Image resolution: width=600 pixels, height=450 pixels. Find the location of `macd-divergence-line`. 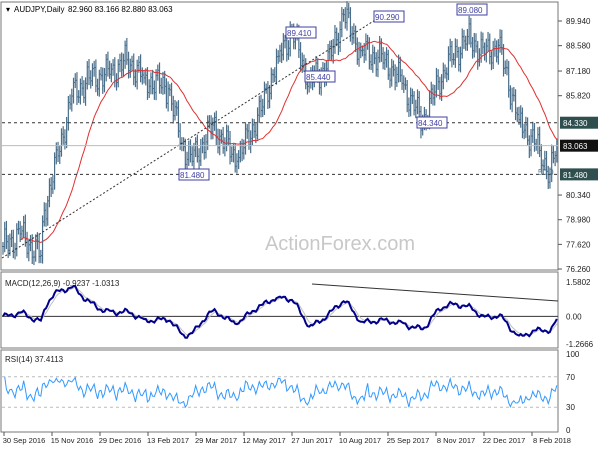

macd-divergence-line is located at coordinates (435, 292).